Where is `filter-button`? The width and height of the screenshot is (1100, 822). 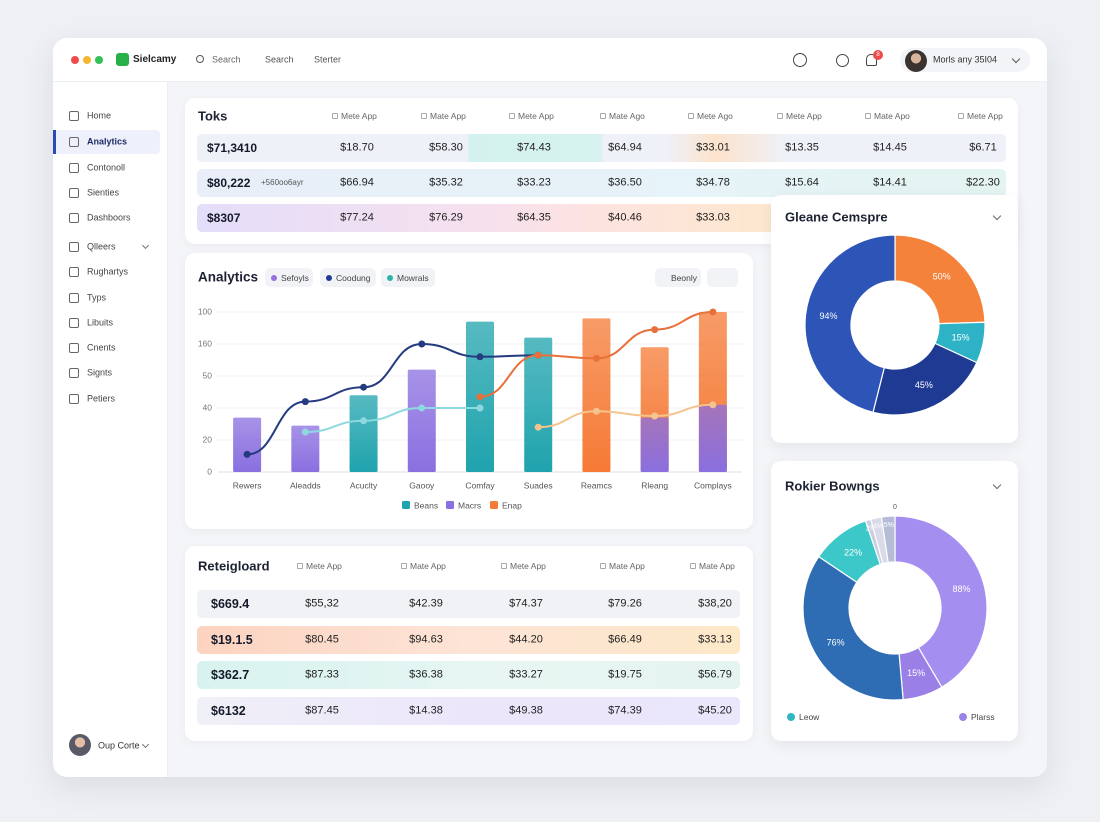
filter-button is located at coordinates (678, 277).